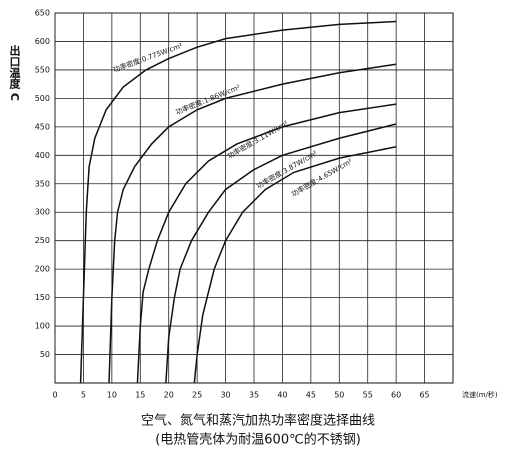  I want to click on y-tick-label: 500, so click(42, 98).